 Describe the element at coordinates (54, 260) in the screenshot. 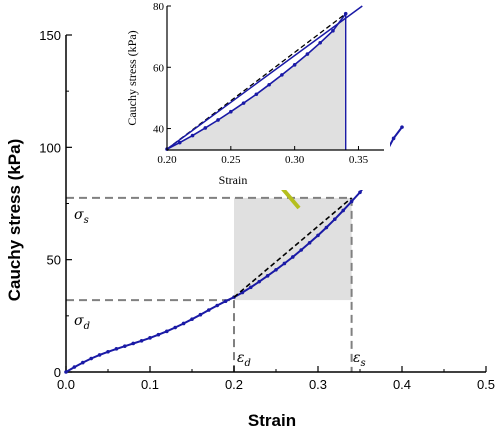

I see `y-tick-label: 50` at that location.